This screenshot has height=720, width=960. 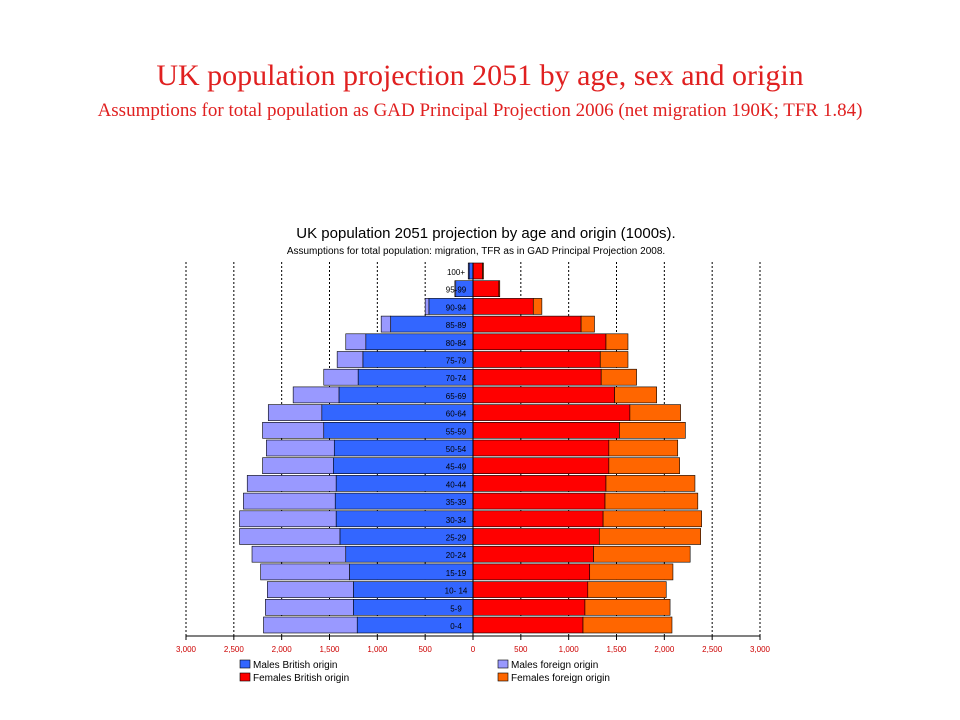 I want to click on age-label: 60-64, so click(x=456, y=414).